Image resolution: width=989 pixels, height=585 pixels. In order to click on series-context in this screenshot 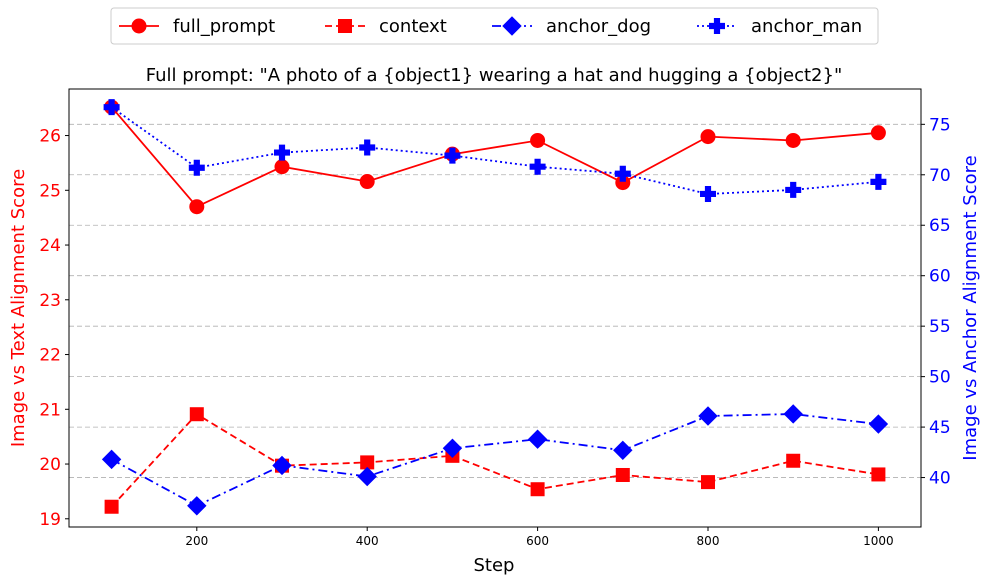, I will do `click(495, 460)`.